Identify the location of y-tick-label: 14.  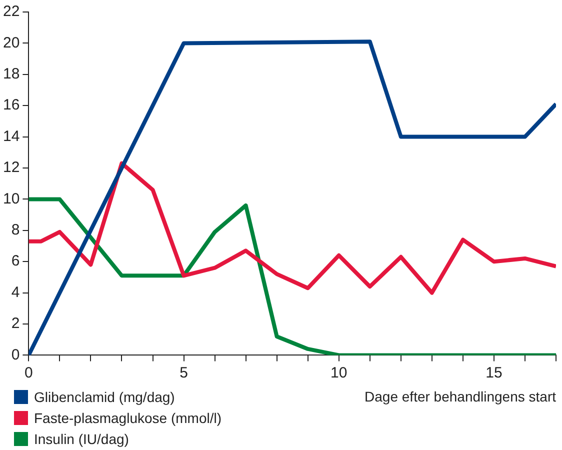
(11, 136).